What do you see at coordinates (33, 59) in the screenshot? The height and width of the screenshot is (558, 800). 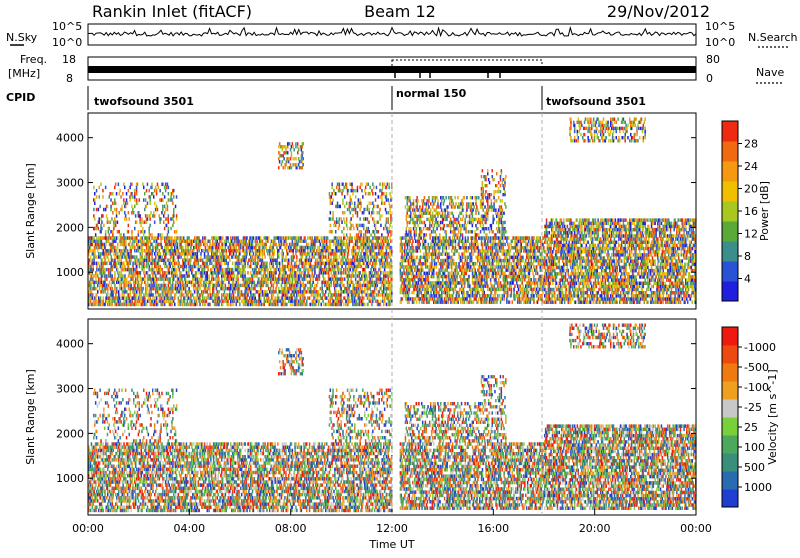 I see `freq-label: Freq.` at bounding box center [33, 59].